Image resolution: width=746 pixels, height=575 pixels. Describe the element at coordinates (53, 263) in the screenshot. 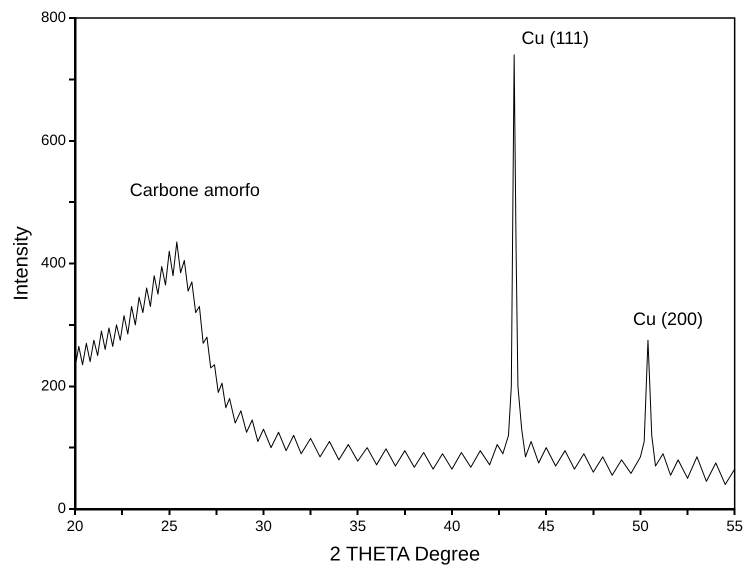

I see `y-tick-label: 400` at that location.